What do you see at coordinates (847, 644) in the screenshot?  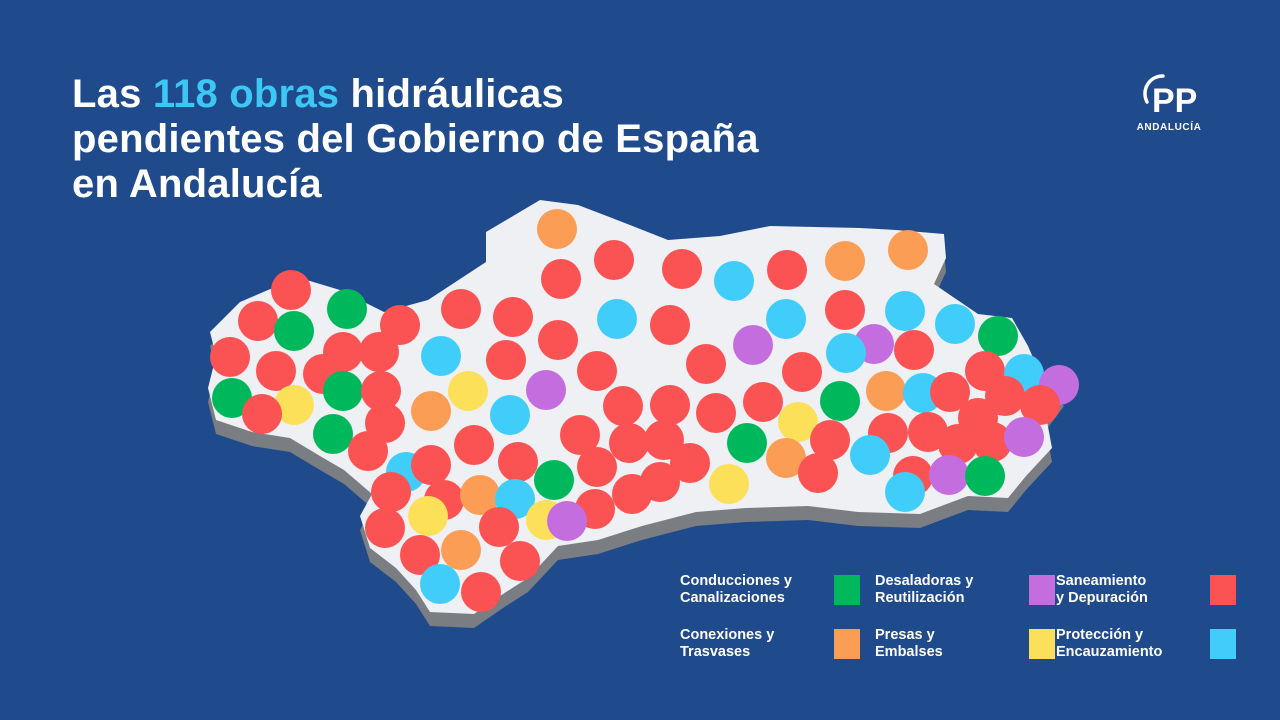 I see `legend-swatch-orange` at bounding box center [847, 644].